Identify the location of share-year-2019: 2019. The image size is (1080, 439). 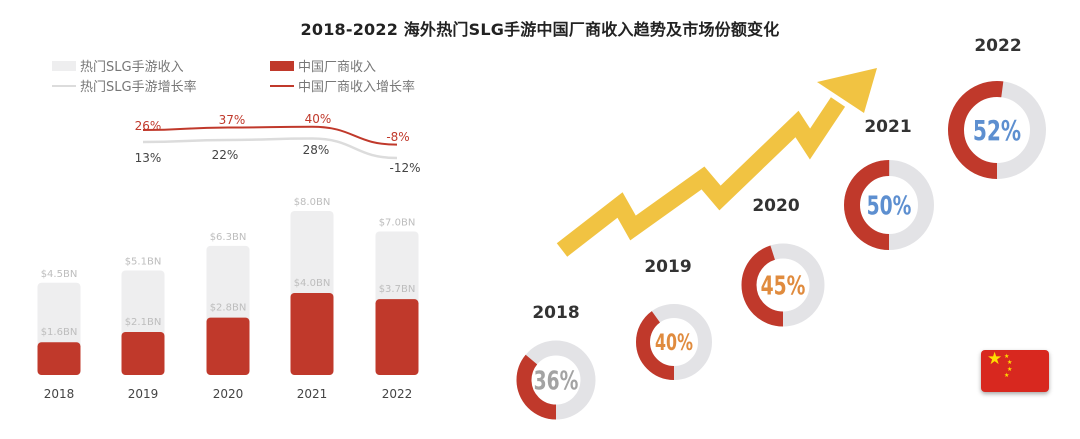
(667, 267).